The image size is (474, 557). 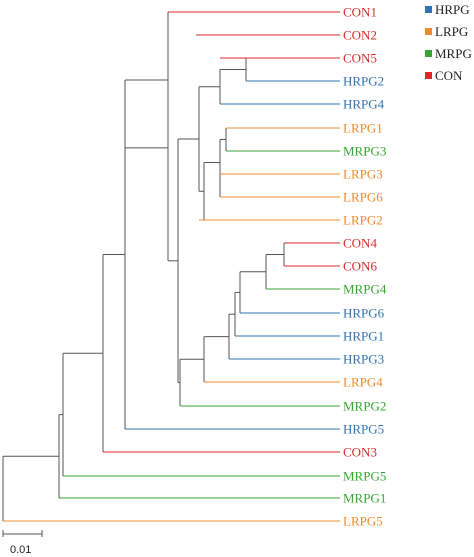 What do you see at coordinates (363, 128) in the screenshot?
I see `leaf-label-lrpg1: LRPG1` at bounding box center [363, 128].